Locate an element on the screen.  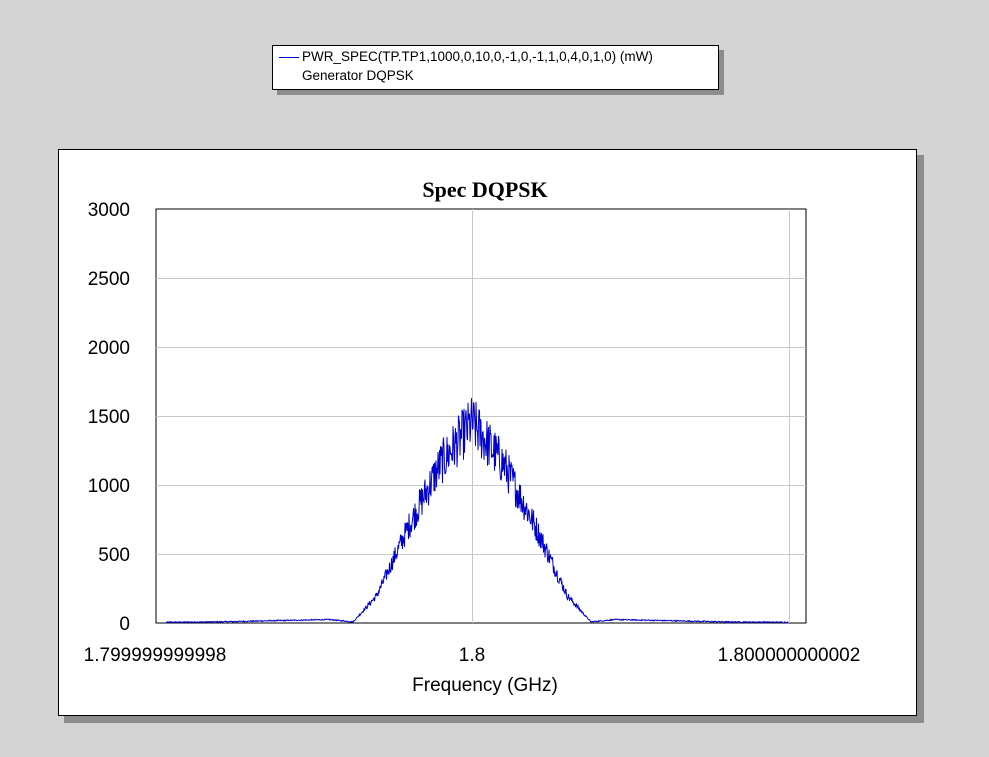
y-tick-label: 500 is located at coordinates (114, 555).